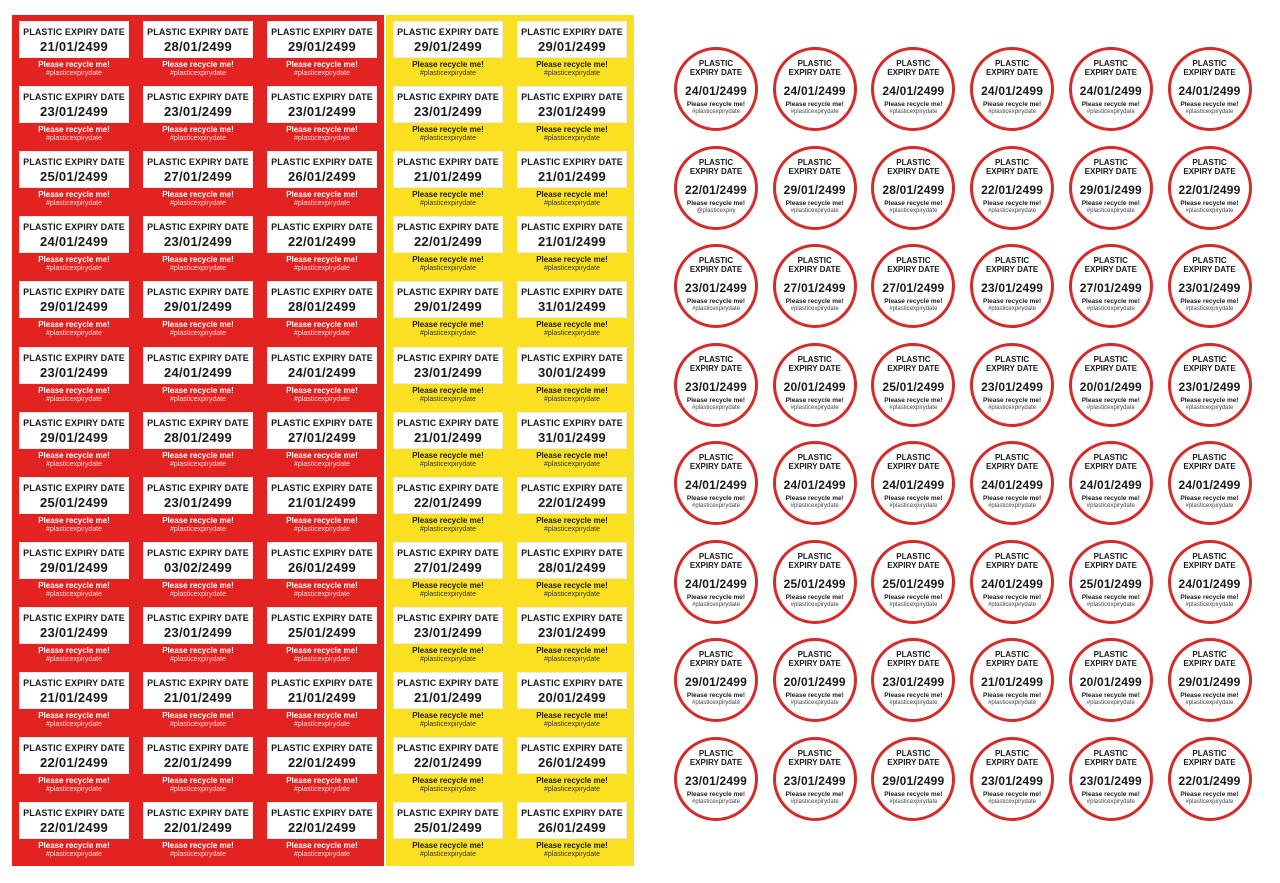 The height and width of the screenshot is (883, 1280). I want to click on expiry-date: 21/01/2499, so click(448, 177).